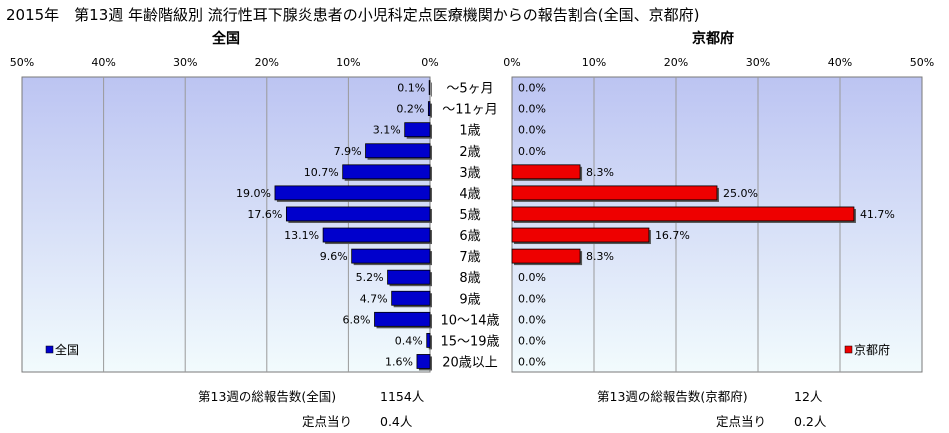 Image resolution: width=949 pixels, height=433 pixels. Describe the element at coordinates (321, 172) in the screenshot. I see `national-data-label: 10.7%` at that location.